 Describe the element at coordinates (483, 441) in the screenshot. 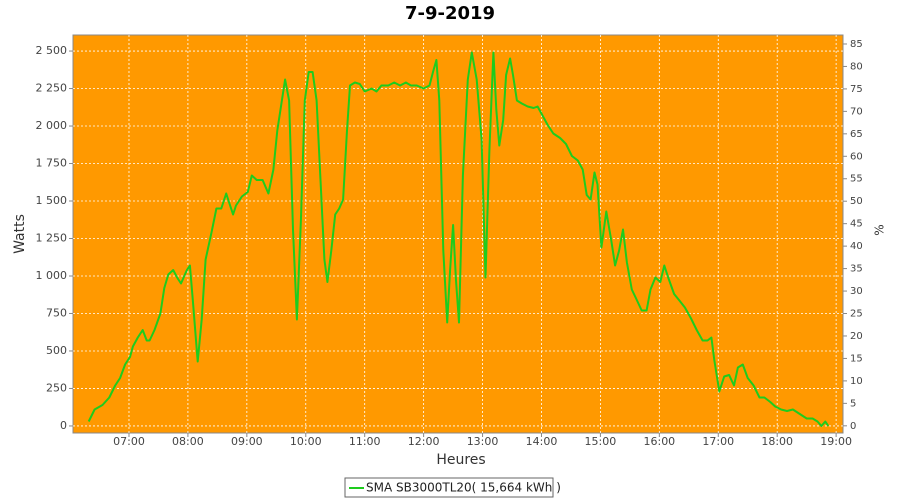

I see `x-tick-label: 13:00` at that location.